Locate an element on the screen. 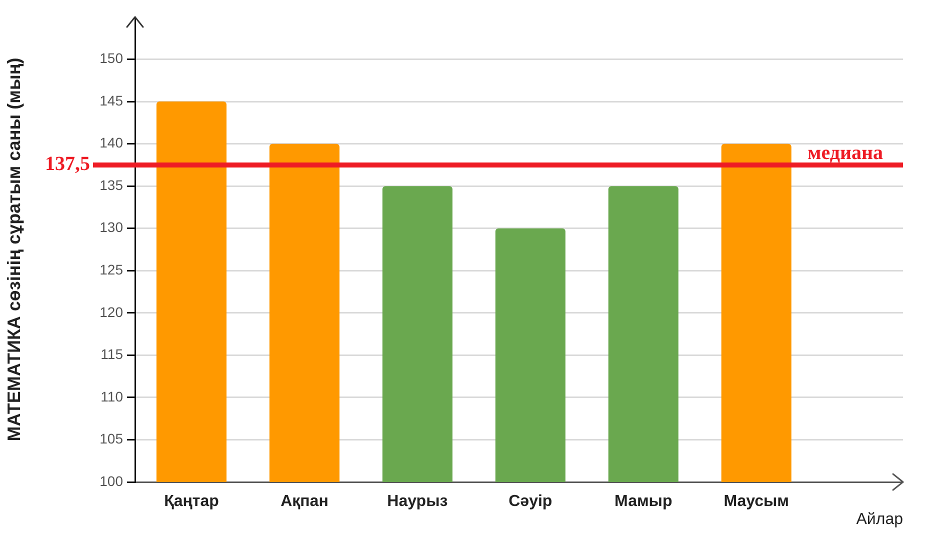  y-tick-label: 105 is located at coordinates (112, 438).